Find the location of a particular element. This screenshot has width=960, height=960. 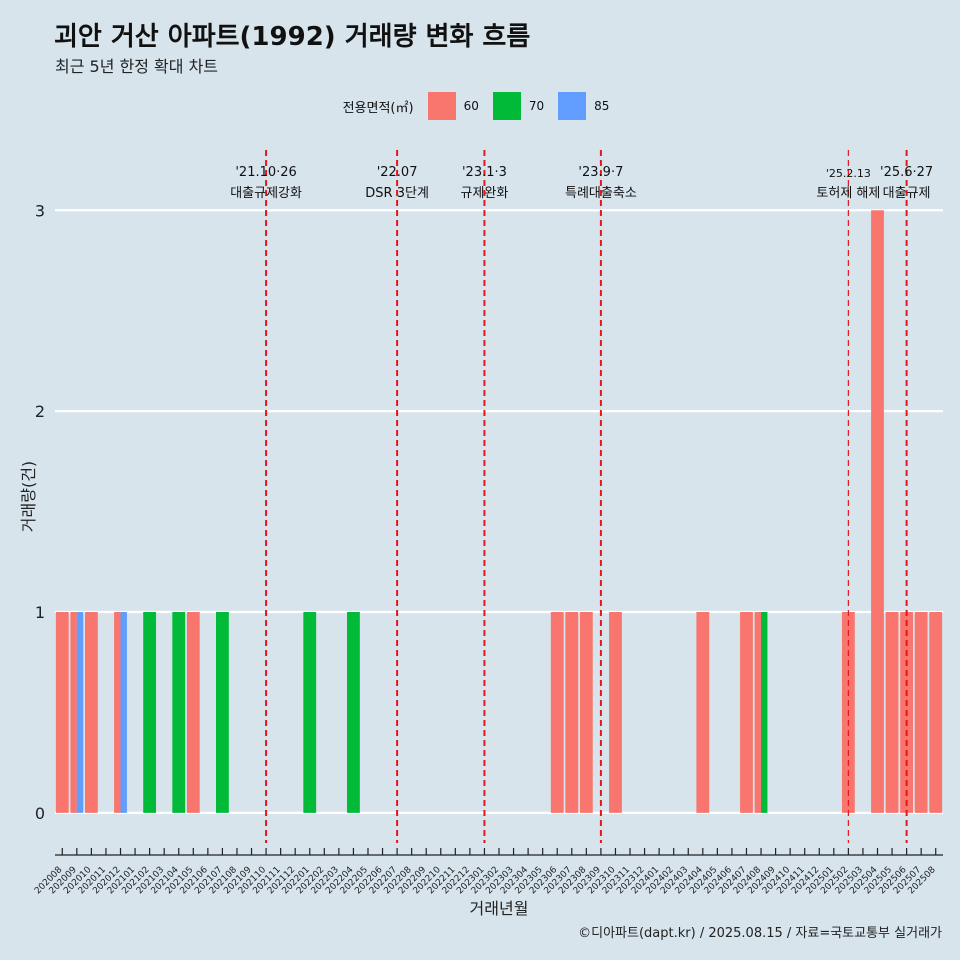

legend-item-85: 85 is located at coordinates (583, 106).